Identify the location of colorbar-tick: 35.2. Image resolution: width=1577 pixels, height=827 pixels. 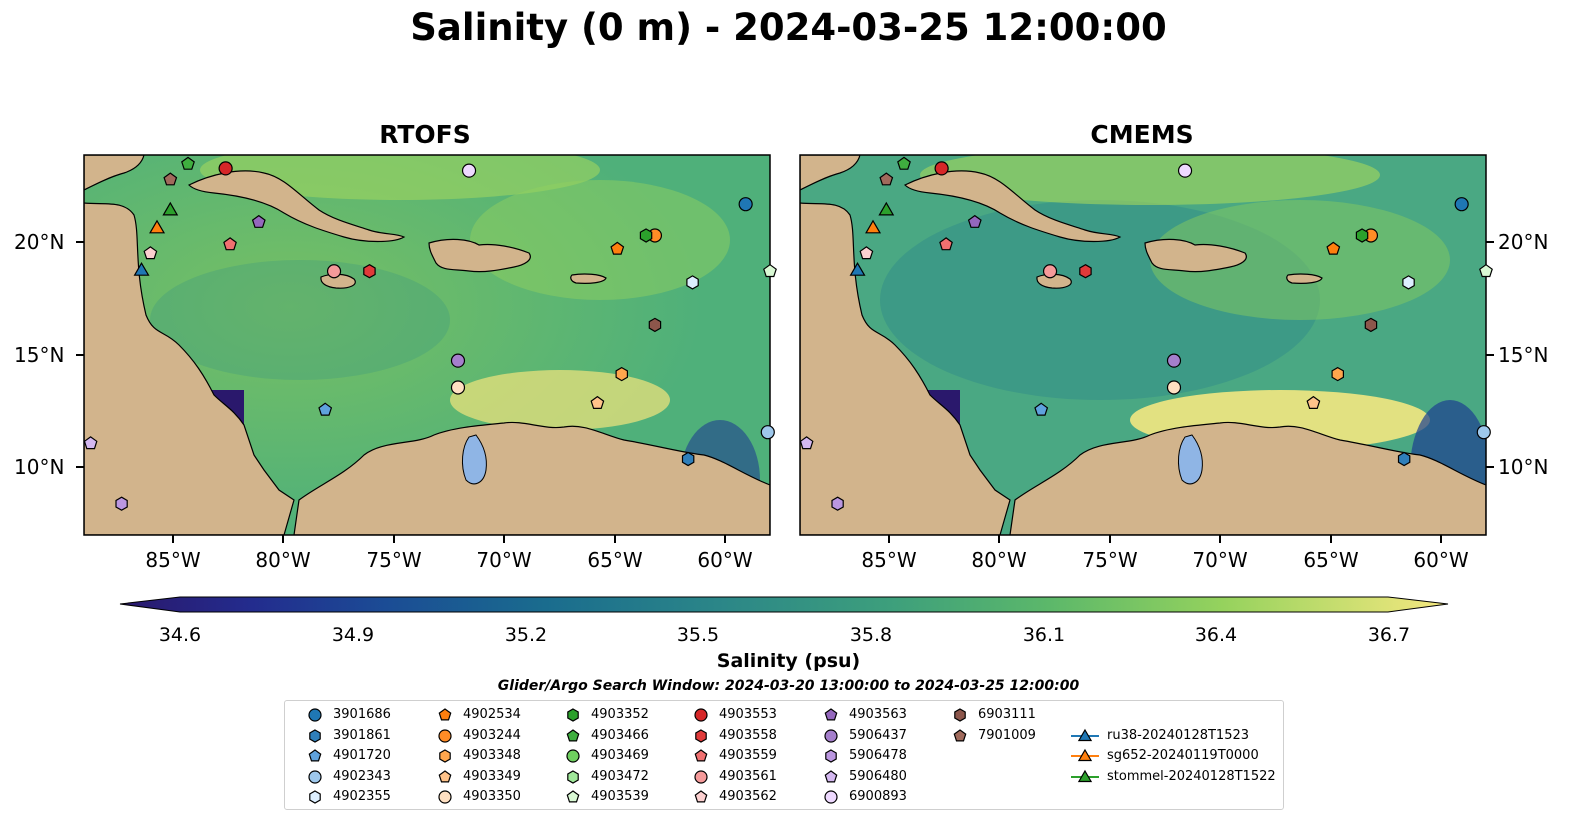
(526, 635).